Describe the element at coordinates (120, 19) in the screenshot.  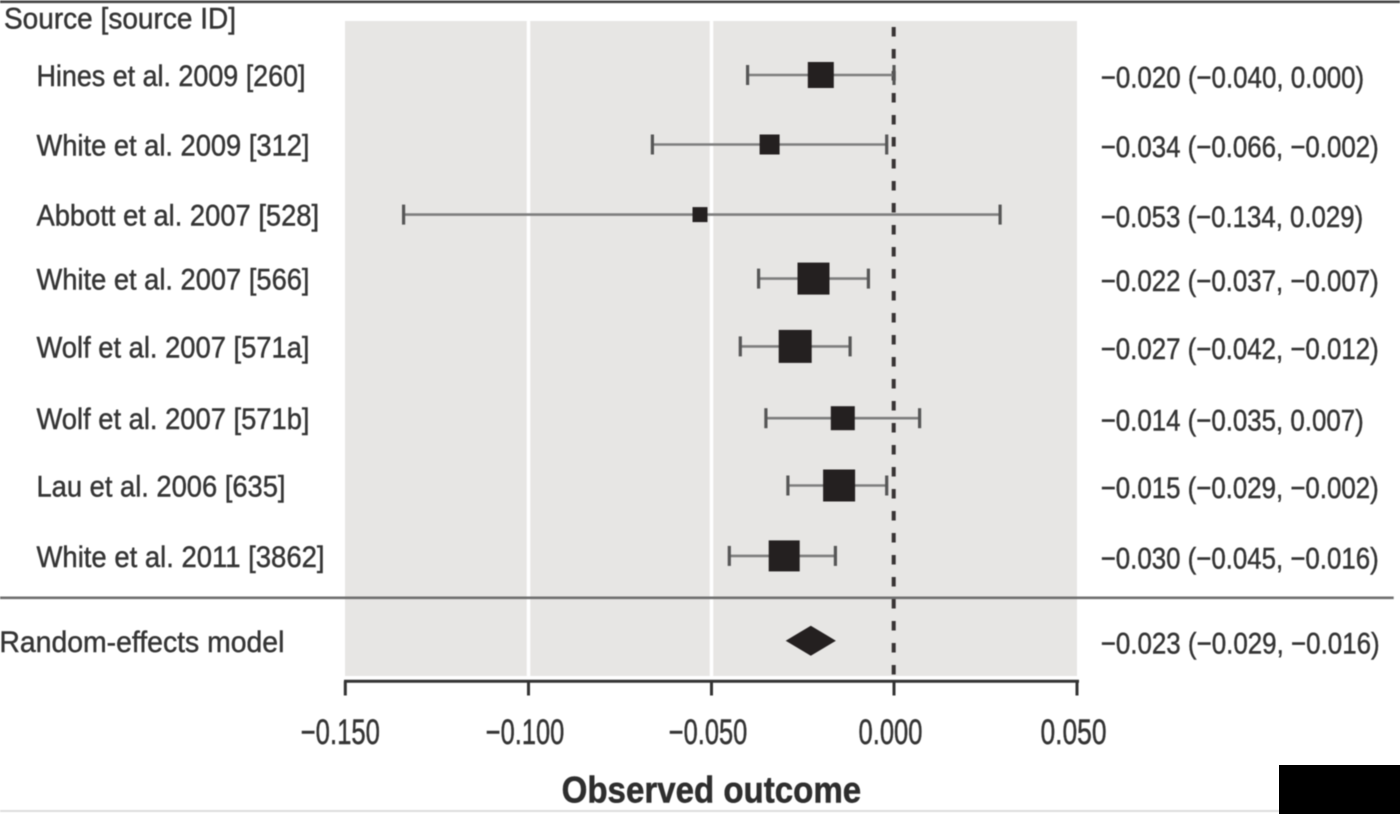
I see `svg-text: Source [source ID]` at that location.